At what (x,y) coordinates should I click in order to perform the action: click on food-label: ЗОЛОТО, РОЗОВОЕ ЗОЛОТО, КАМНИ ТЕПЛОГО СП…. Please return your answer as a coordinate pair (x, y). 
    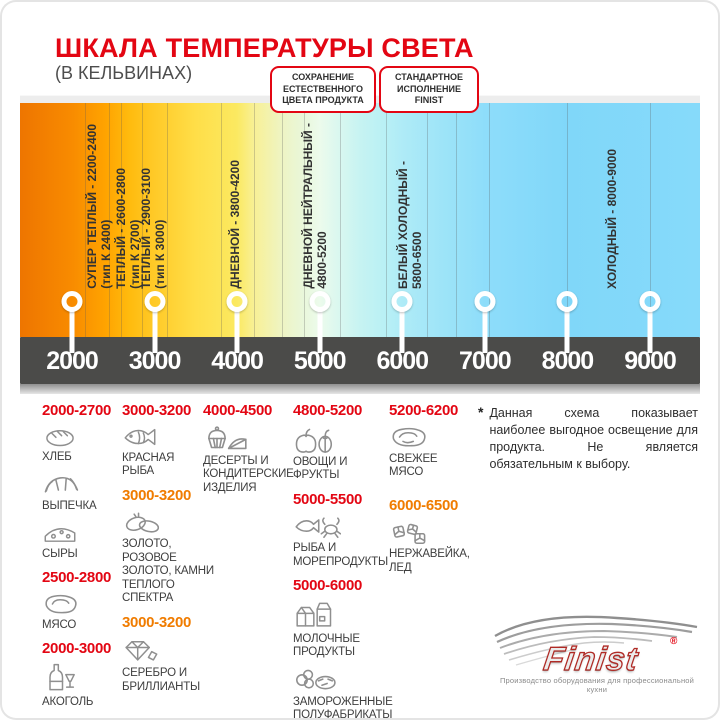
    Looking at the image, I should click on (168, 571).